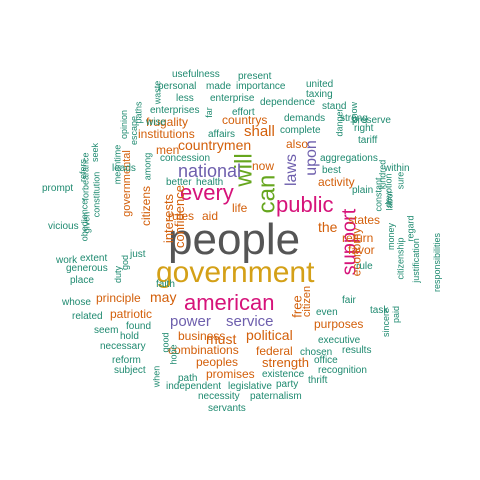 This screenshot has width=480, height=480. I want to click on word-personal: personal, so click(177, 86).